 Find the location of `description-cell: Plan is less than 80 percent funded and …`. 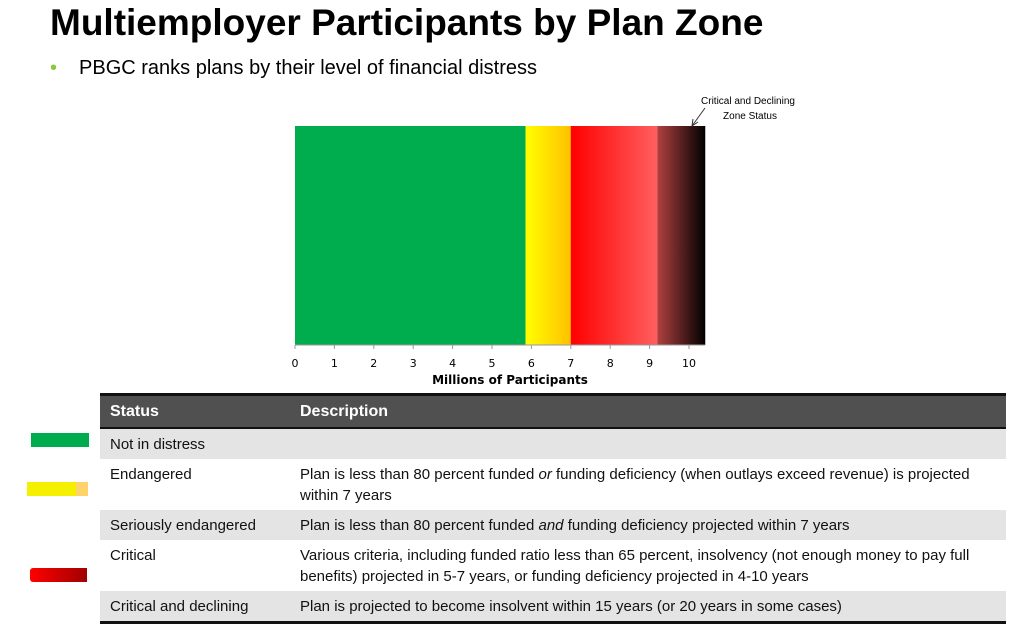

description-cell: Plan is less than 80 percent funded and … is located at coordinates (648, 525).